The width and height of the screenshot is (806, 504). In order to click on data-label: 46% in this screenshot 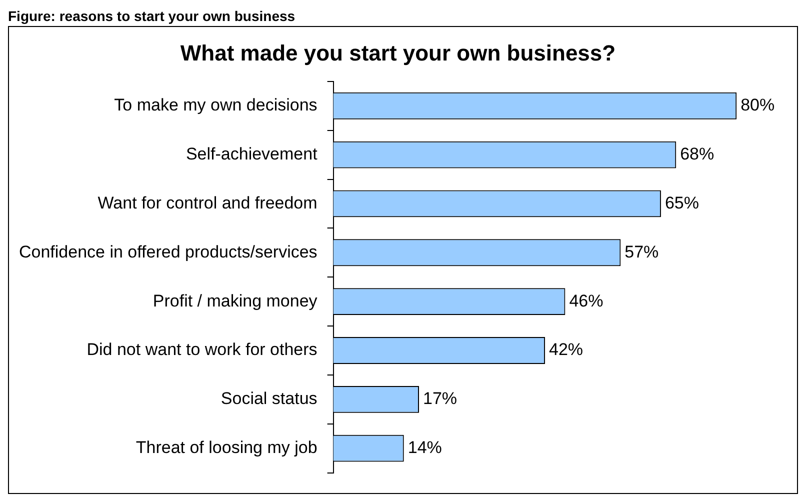, I will do `click(586, 300)`.